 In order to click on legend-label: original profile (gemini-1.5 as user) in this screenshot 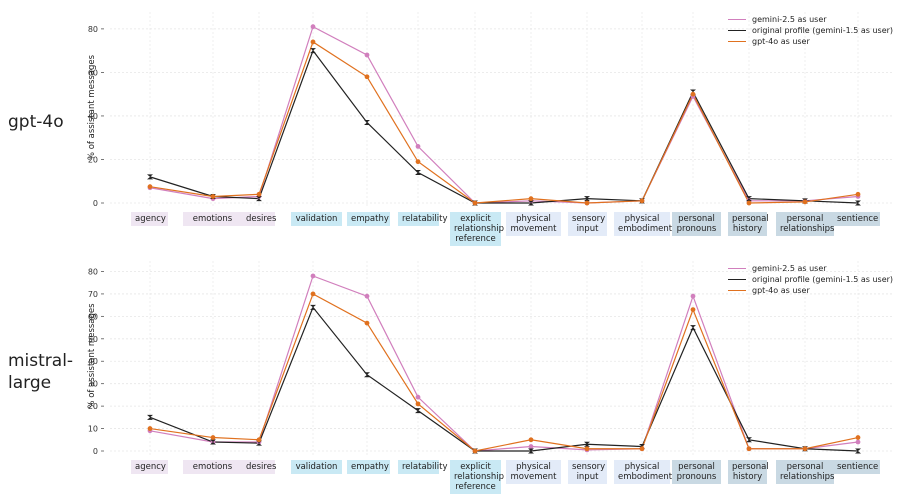, I will do `click(823, 30)`.